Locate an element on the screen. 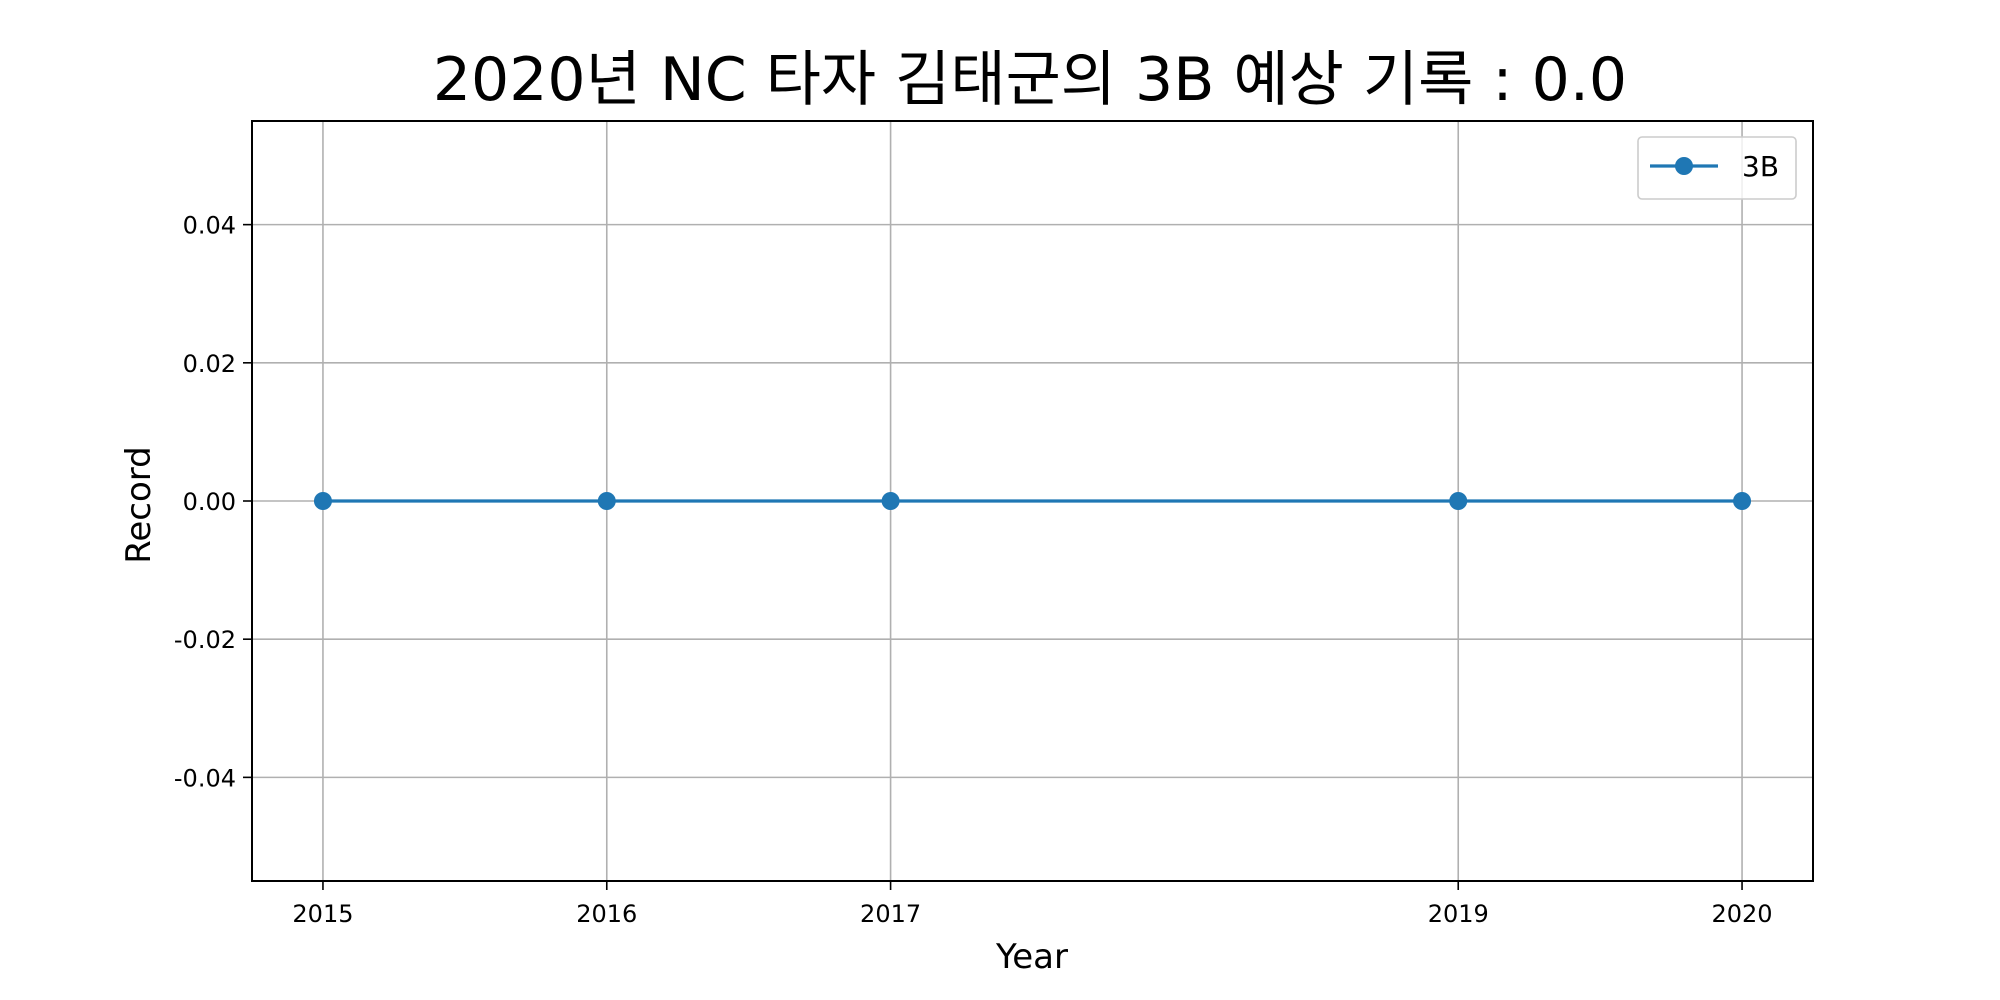  legend: 3B is located at coordinates (1717, 168).